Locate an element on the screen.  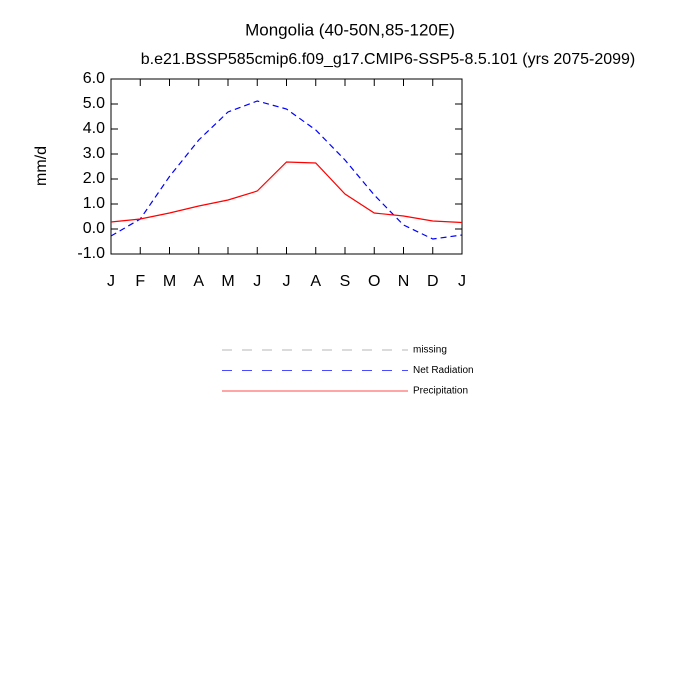
y-tick-label: 3.0 is located at coordinates (94, 153).